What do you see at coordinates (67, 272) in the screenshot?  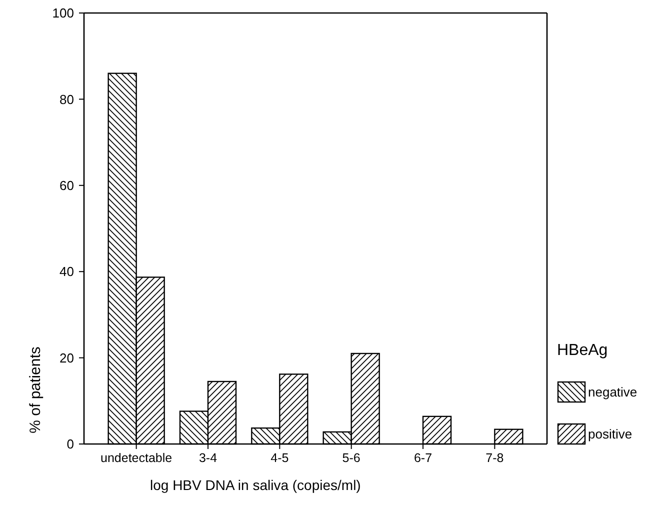 I see `y-tick-label: 40` at bounding box center [67, 272].